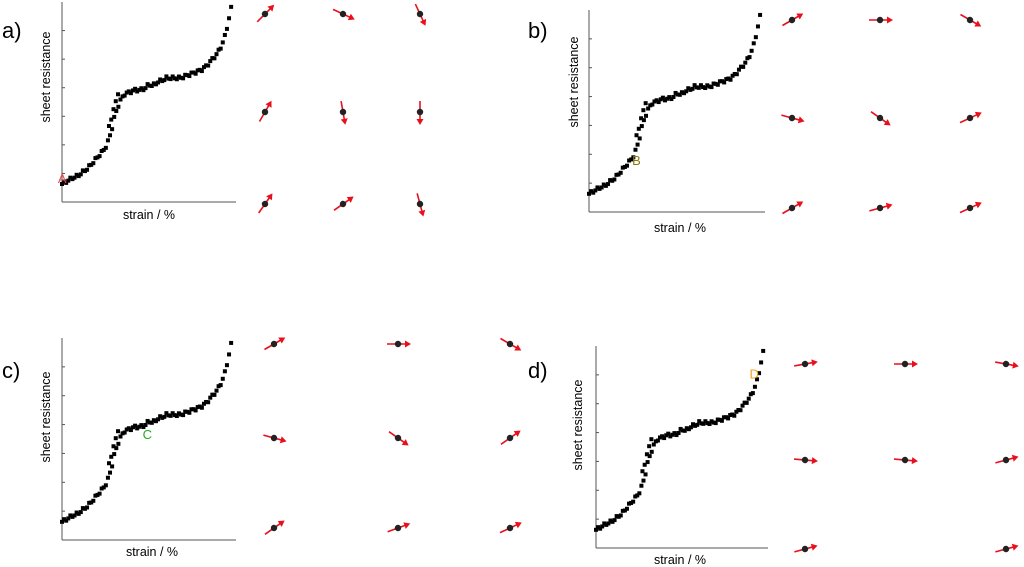  I want to click on panel-label-a: a), so click(12, 30).